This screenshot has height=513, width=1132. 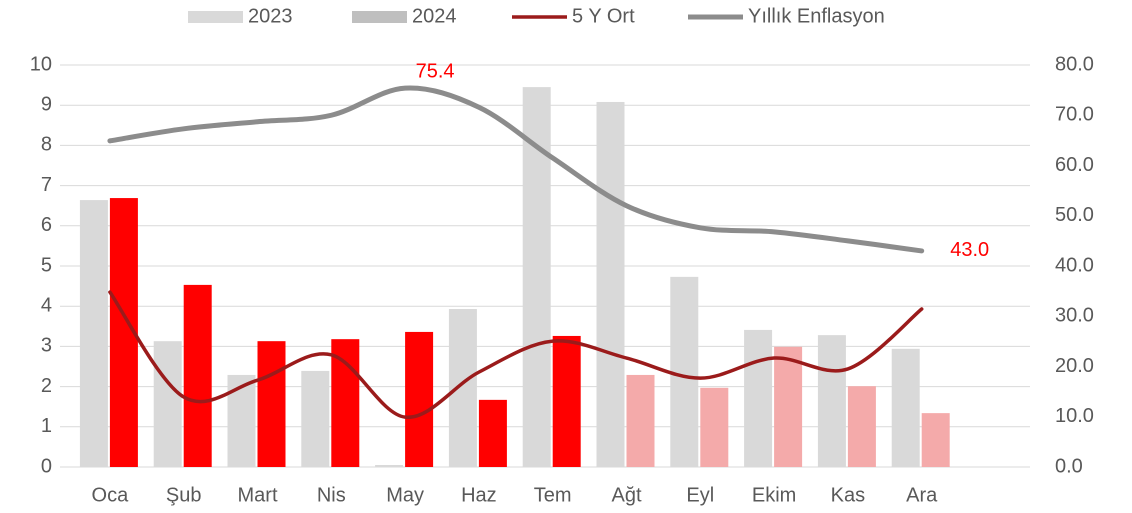 What do you see at coordinates (1074, 64) in the screenshot?
I see `y2-tick-label: 80.0` at bounding box center [1074, 64].